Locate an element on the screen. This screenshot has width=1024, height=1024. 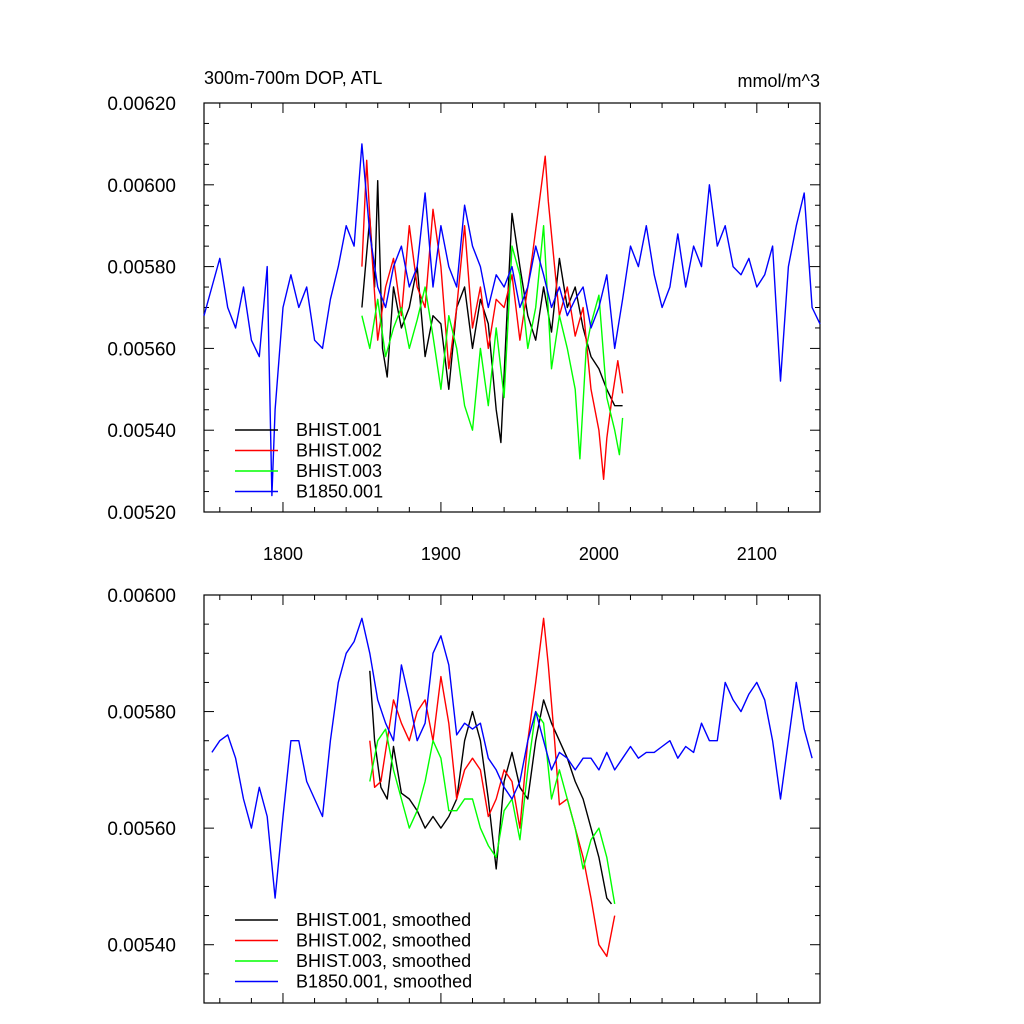
series-line-bhist-001-smoothed is located at coordinates (491, 787).